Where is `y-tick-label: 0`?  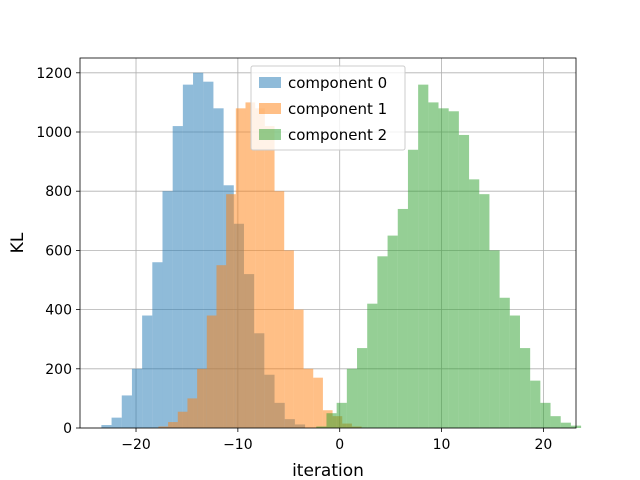
y-tick-label: 0 is located at coordinates (67, 429).